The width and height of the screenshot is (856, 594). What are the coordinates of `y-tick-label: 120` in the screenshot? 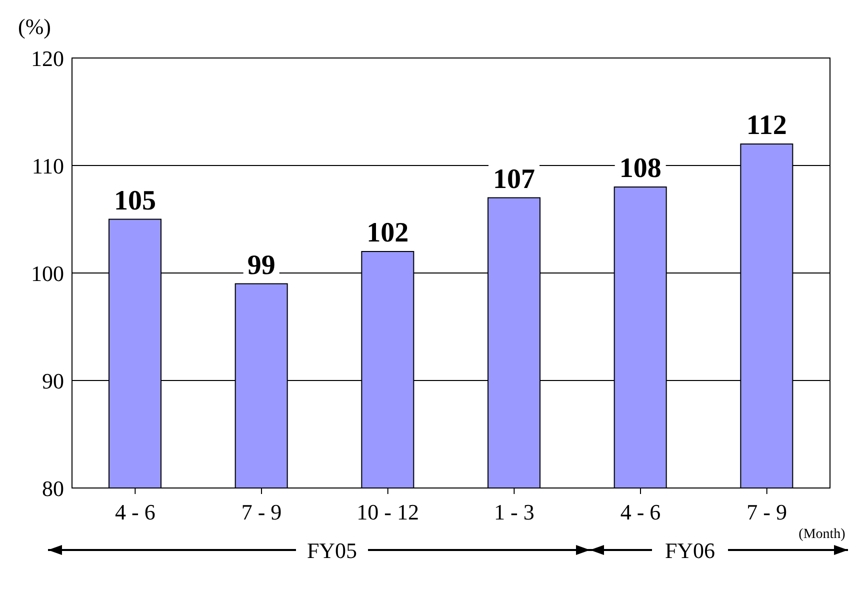 It's located at (47, 58).